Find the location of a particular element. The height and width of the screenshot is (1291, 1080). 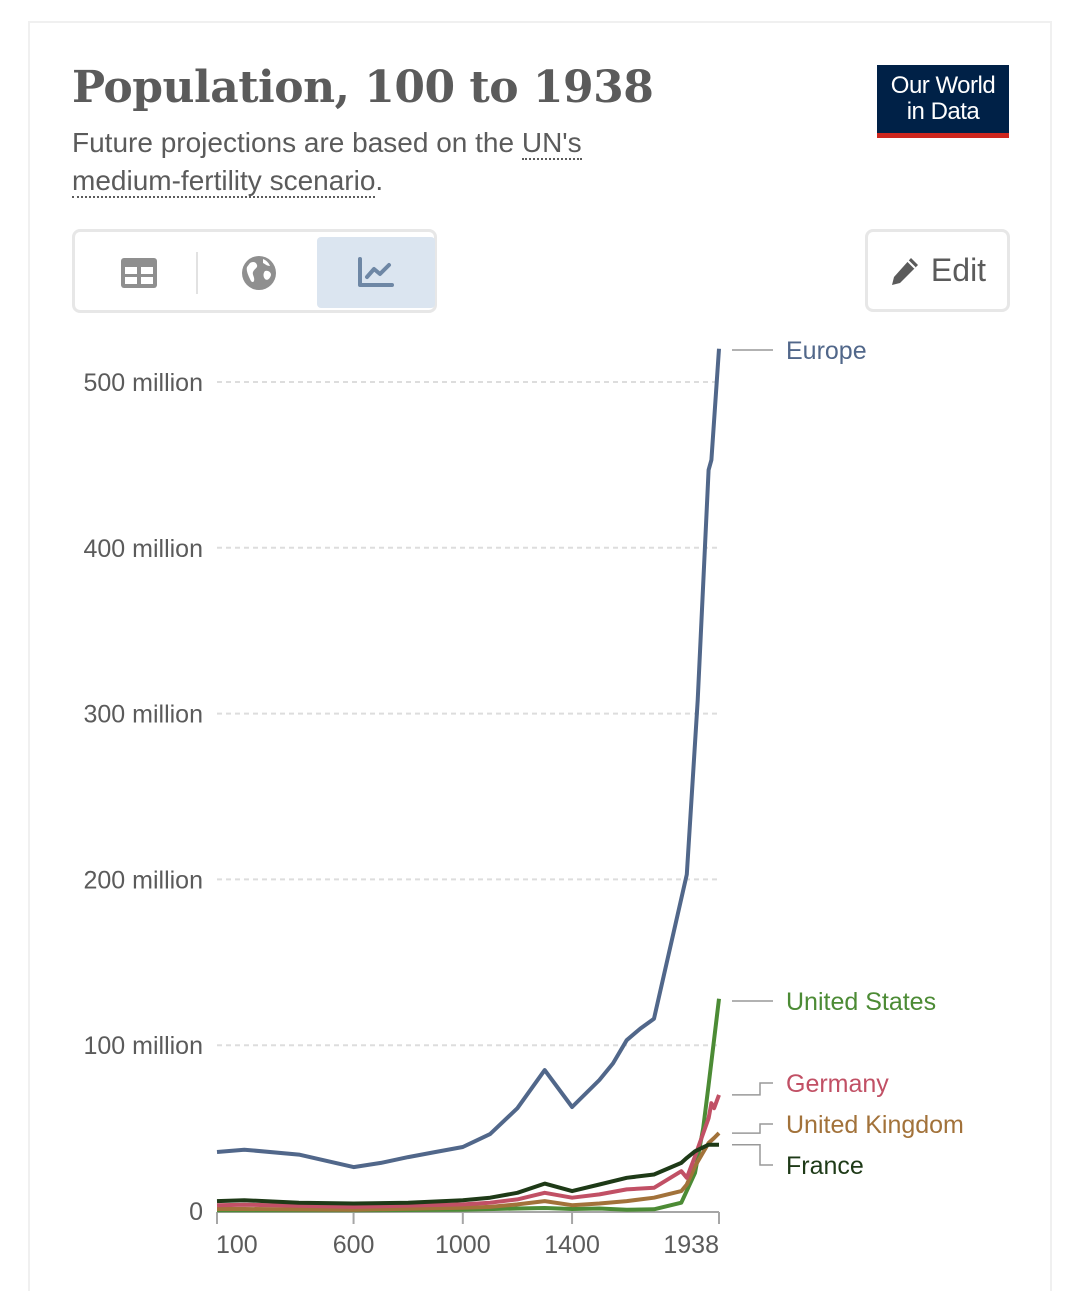

series-label-united-states: United States is located at coordinates (861, 1002).